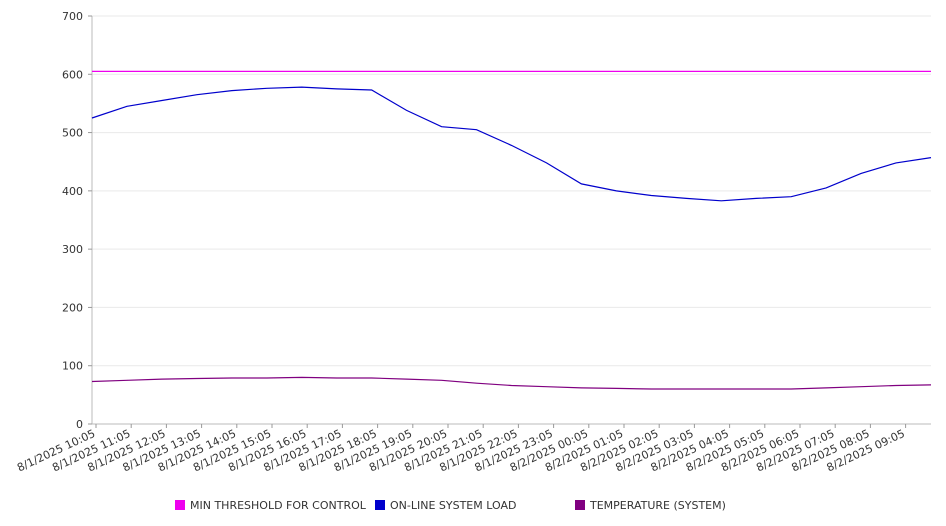 The image size is (946, 526). I want to click on y-tick-label: 400, so click(72, 191).